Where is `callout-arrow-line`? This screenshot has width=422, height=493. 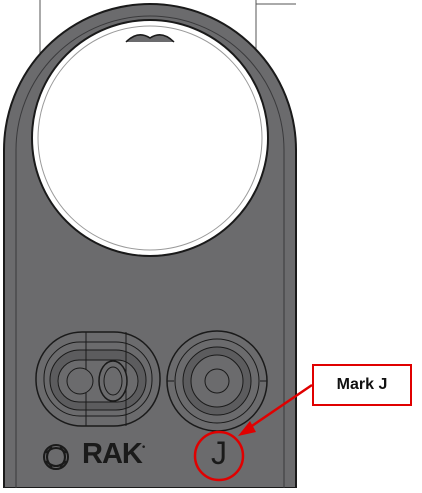 callout-arrow-line is located at coordinates (279, 407).